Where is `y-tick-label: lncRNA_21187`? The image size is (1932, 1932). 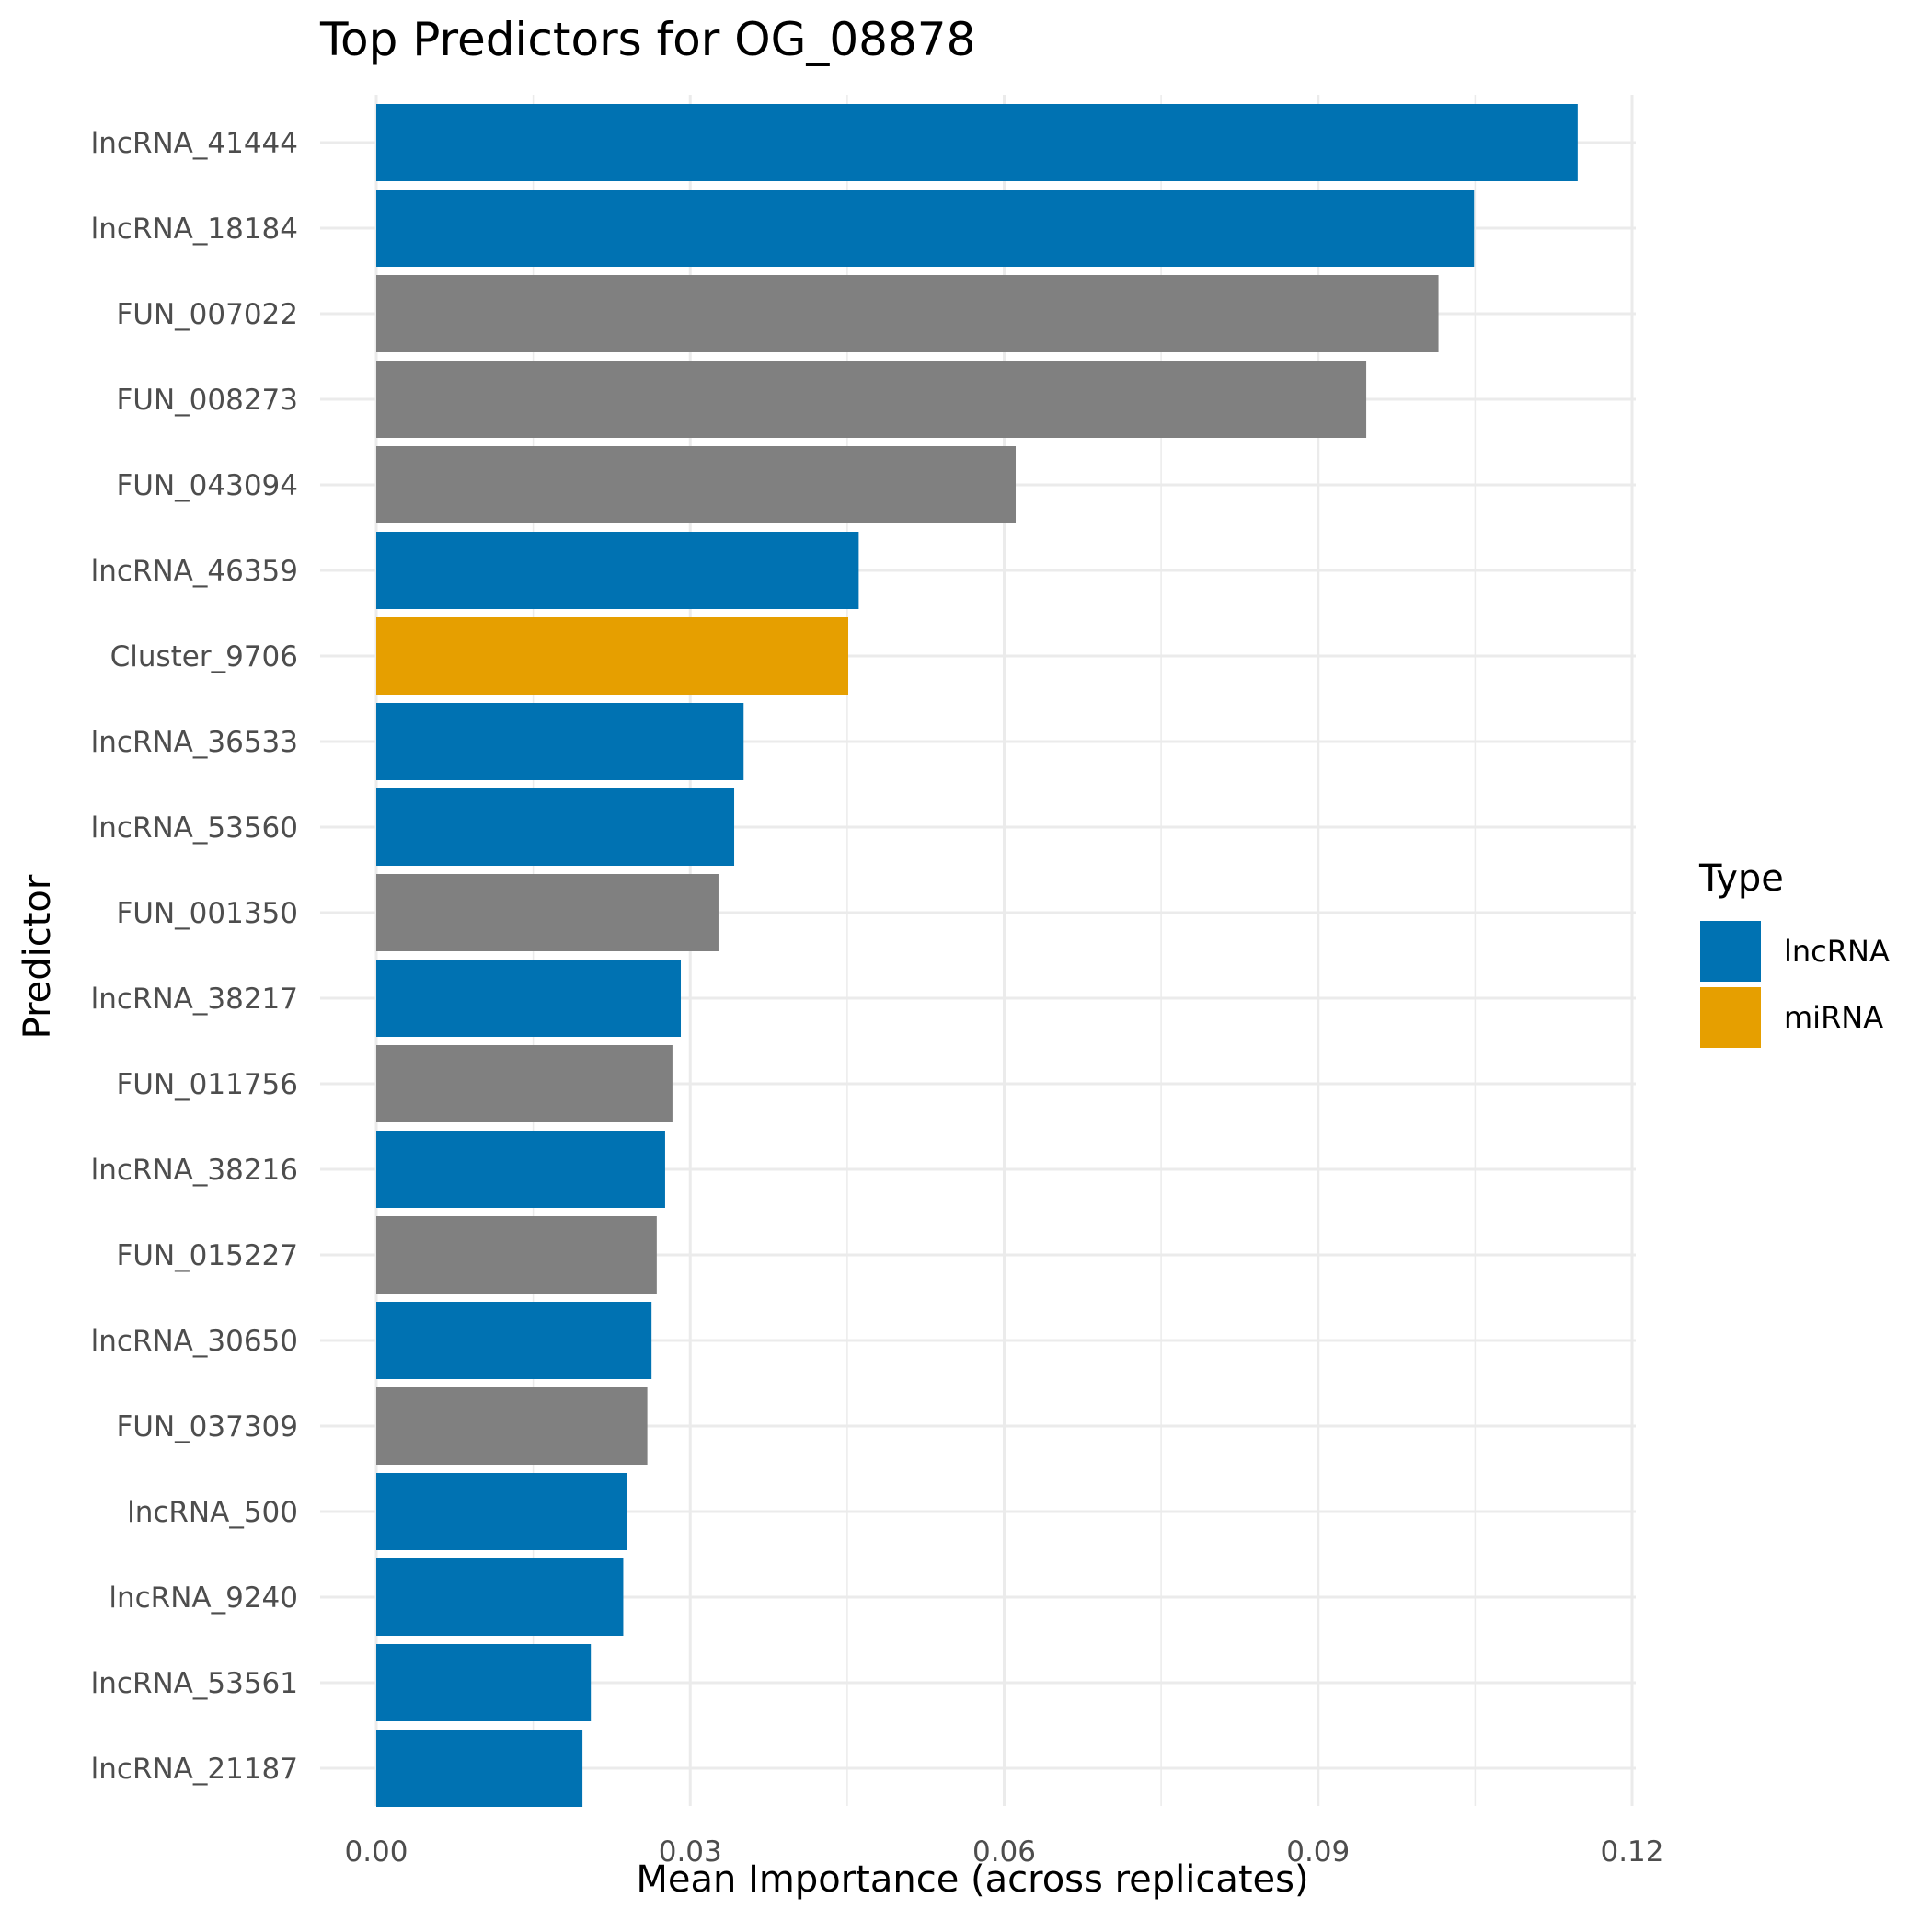 y-tick-label: lncRNA_21187 is located at coordinates (194, 1769).